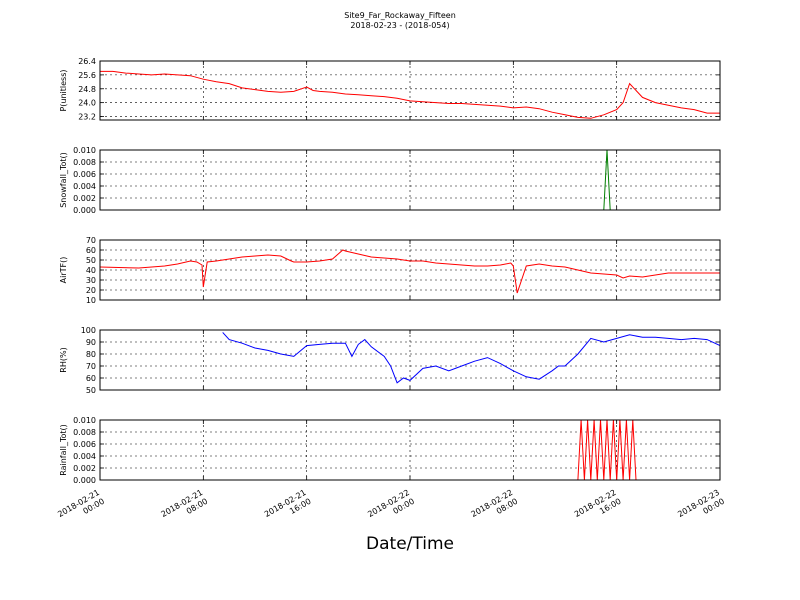  What do you see at coordinates (400, 25) in the screenshot?
I see `chart-subtitle: 2018-02-23 - (2018-054)` at bounding box center [400, 25].